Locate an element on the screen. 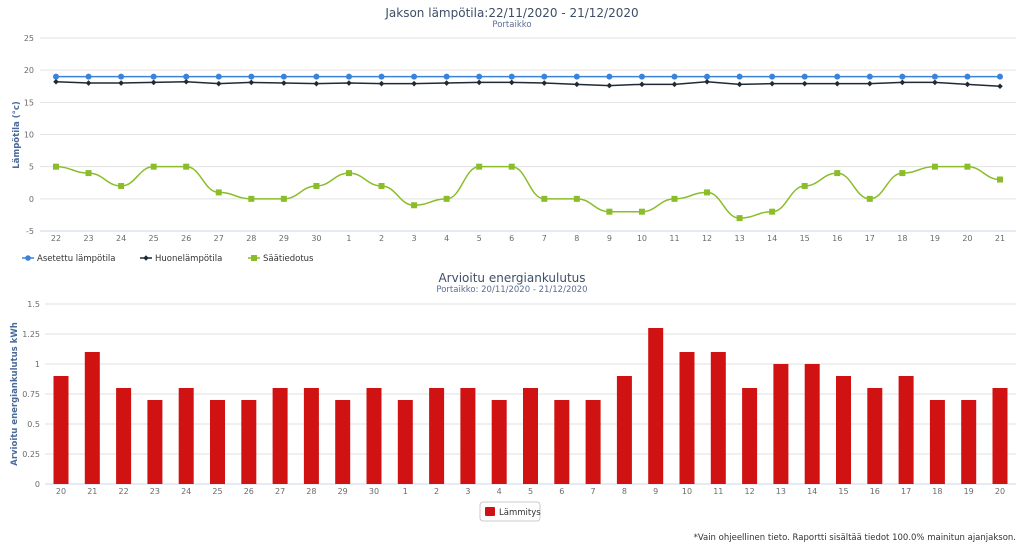 Image resolution: width=1024 pixels, height=550 pixels. temperature-legend-label: Asetettu lämpötila is located at coordinates (76, 259).